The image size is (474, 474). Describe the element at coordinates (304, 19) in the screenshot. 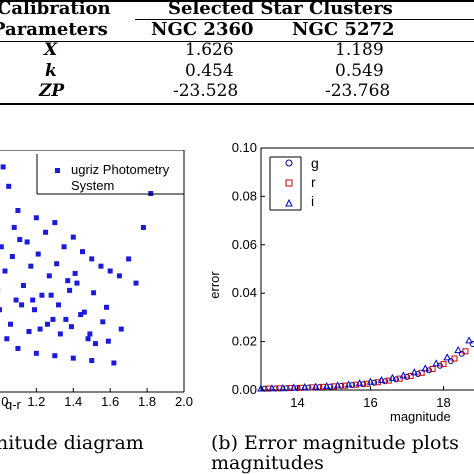

I see `group-rule` at that location.